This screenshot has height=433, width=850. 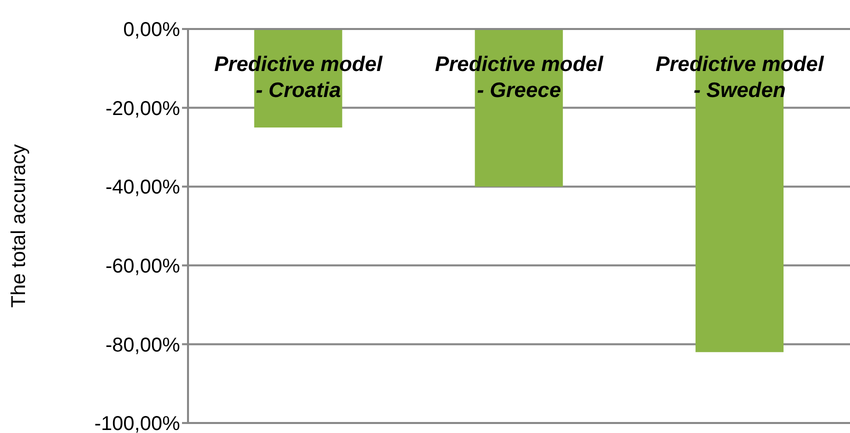 I want to click on y-tick-label: -80,00%, so click(x=143, y=345).